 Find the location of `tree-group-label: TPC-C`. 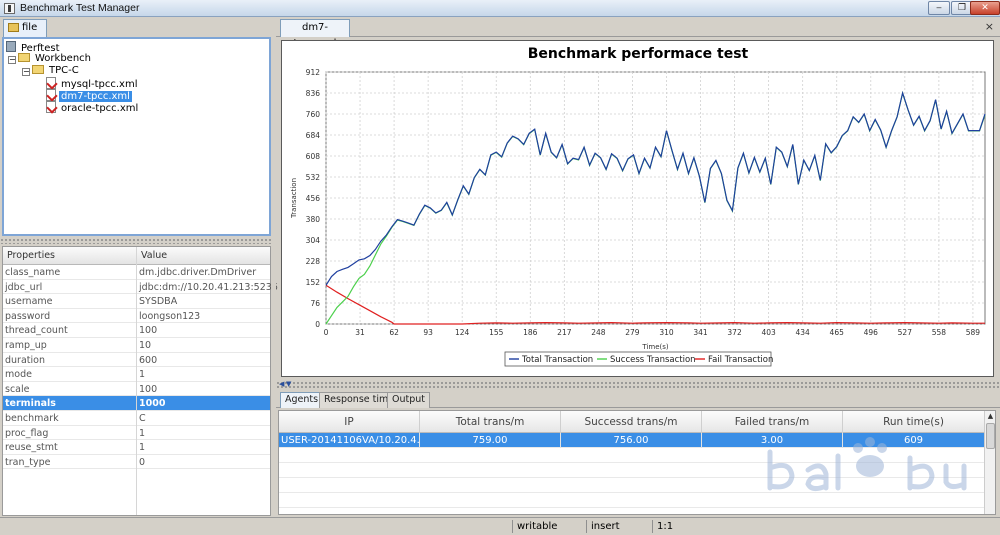

tree-group-label: TPC-C is located at coordinates (64, 70).